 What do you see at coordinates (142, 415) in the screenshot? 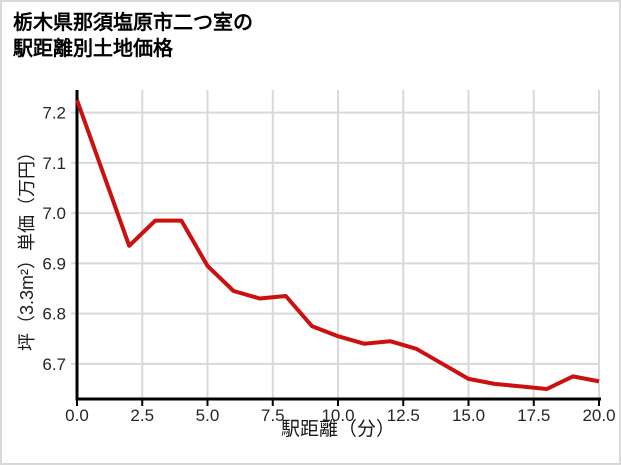
I see `x-tick-label: 2.5` at bounding box center [142, 415].